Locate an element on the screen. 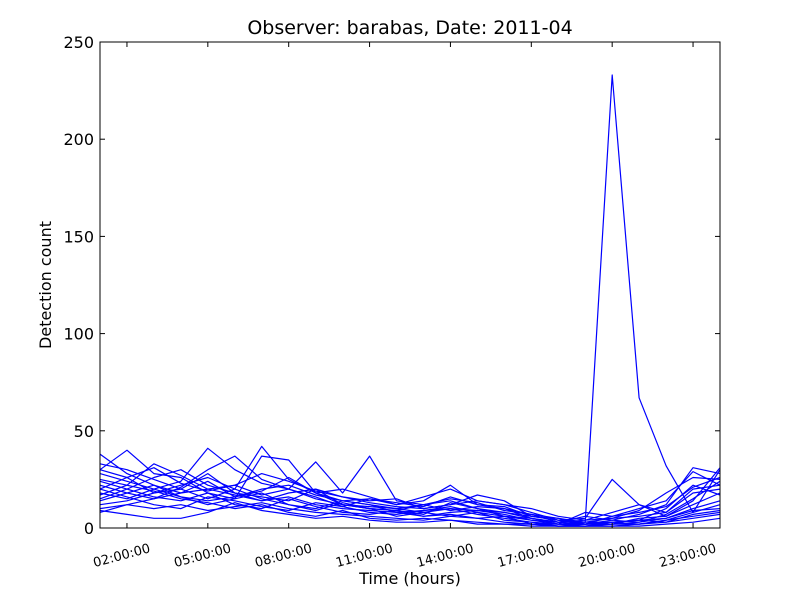 The width and height of the screenshot is (800, 600). y-tick-label: 100 is located at coordinates (78, 334).